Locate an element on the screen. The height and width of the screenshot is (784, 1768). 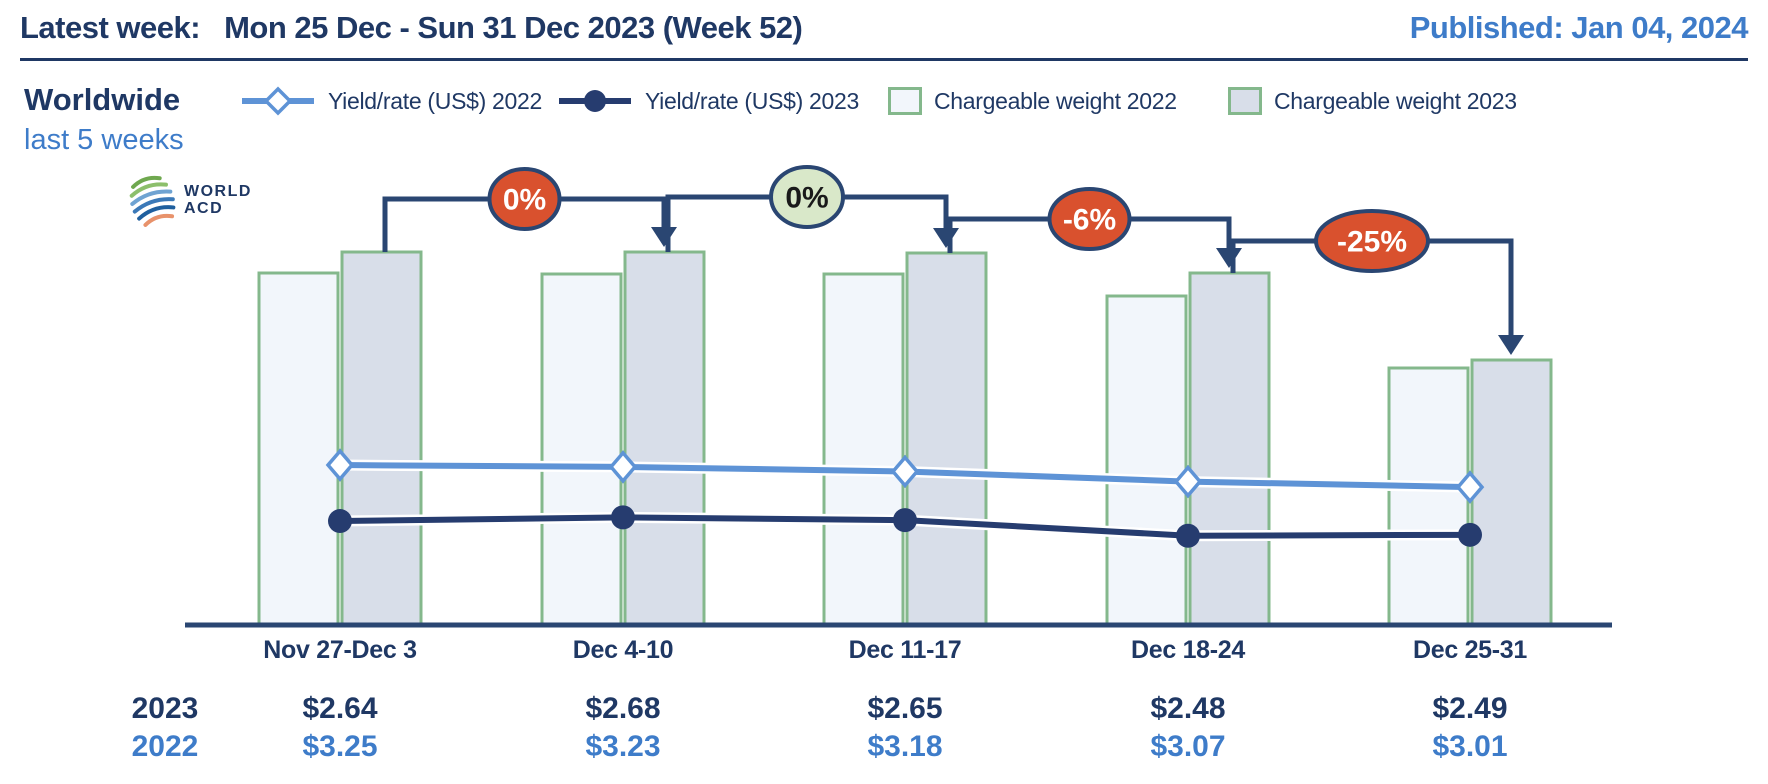
legend-item-weight-2022: Chargeable weight 2022 is located at coordinates (1032, 101).